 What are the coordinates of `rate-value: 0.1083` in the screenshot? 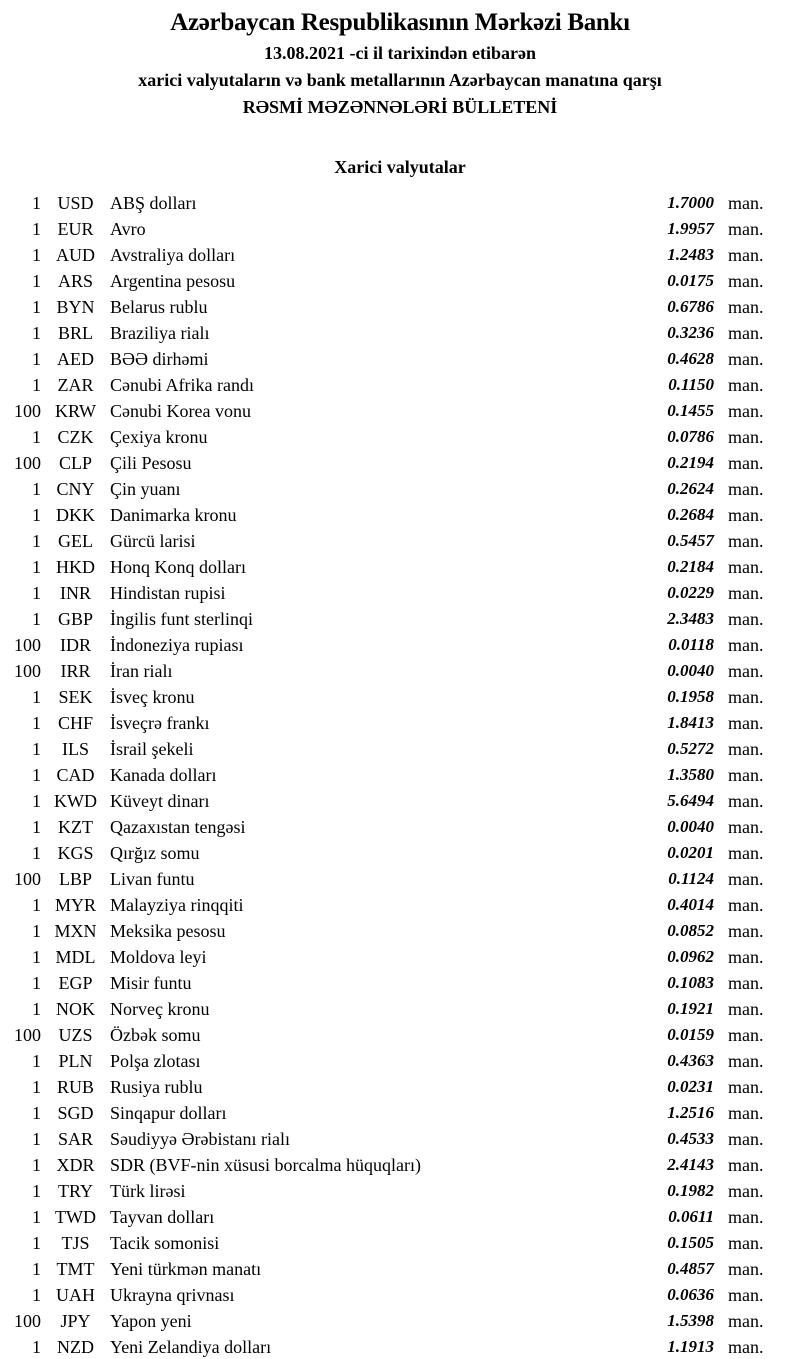 It's located at (690, 982).